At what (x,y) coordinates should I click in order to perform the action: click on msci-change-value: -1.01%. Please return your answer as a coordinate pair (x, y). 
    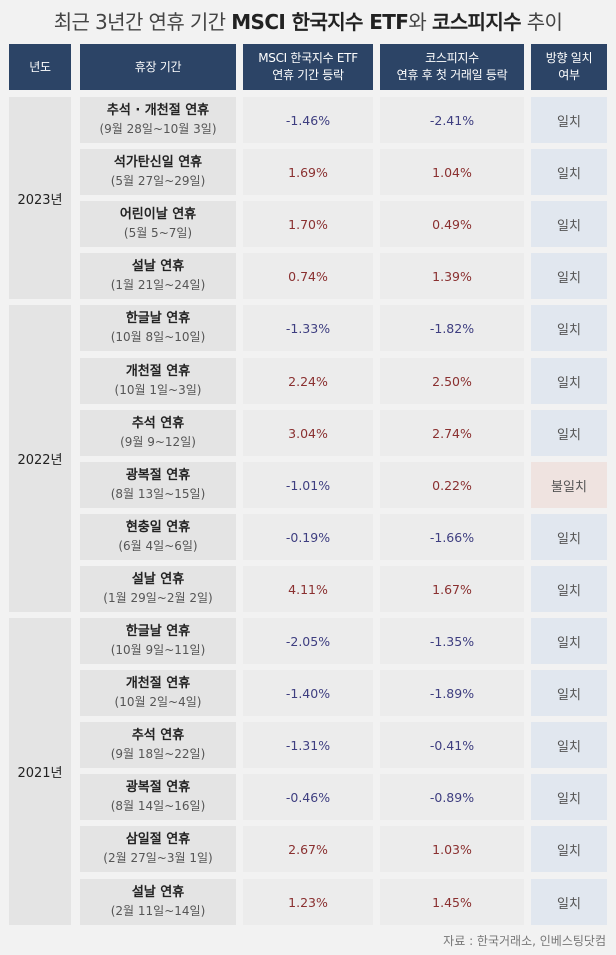
    Looking at the image, I should click on (308, 485).